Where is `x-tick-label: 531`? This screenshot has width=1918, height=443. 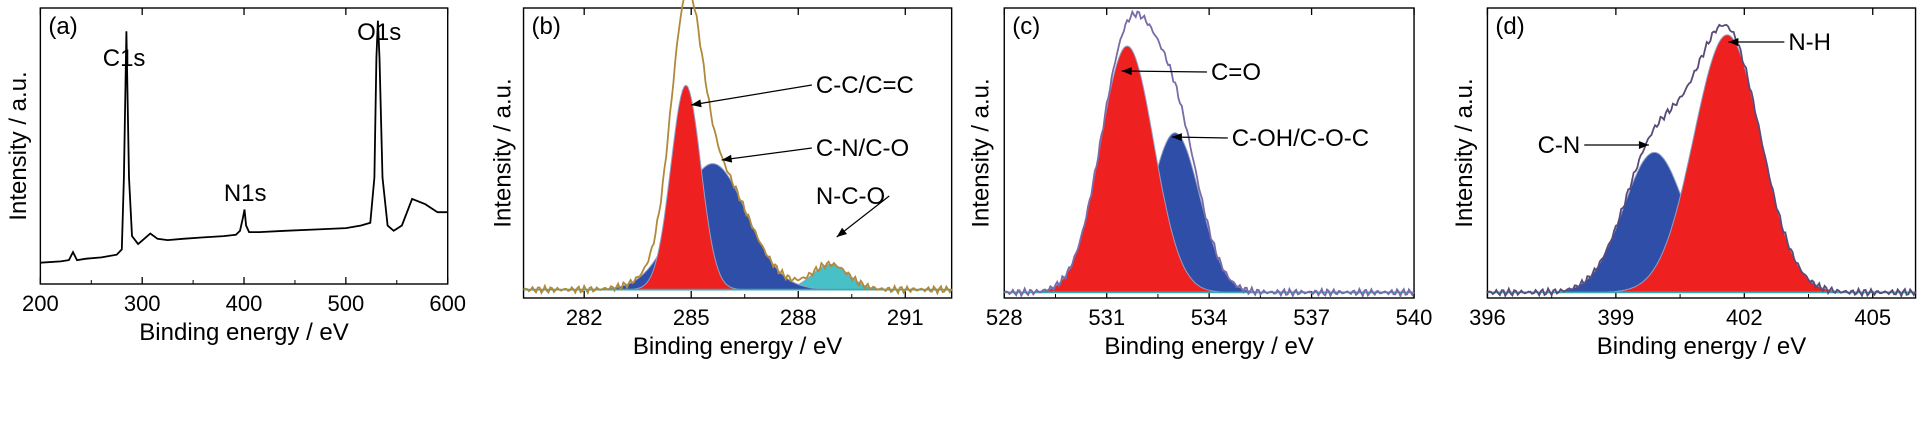
x-tick-label: 531 is located at coordinates (1106, 317).